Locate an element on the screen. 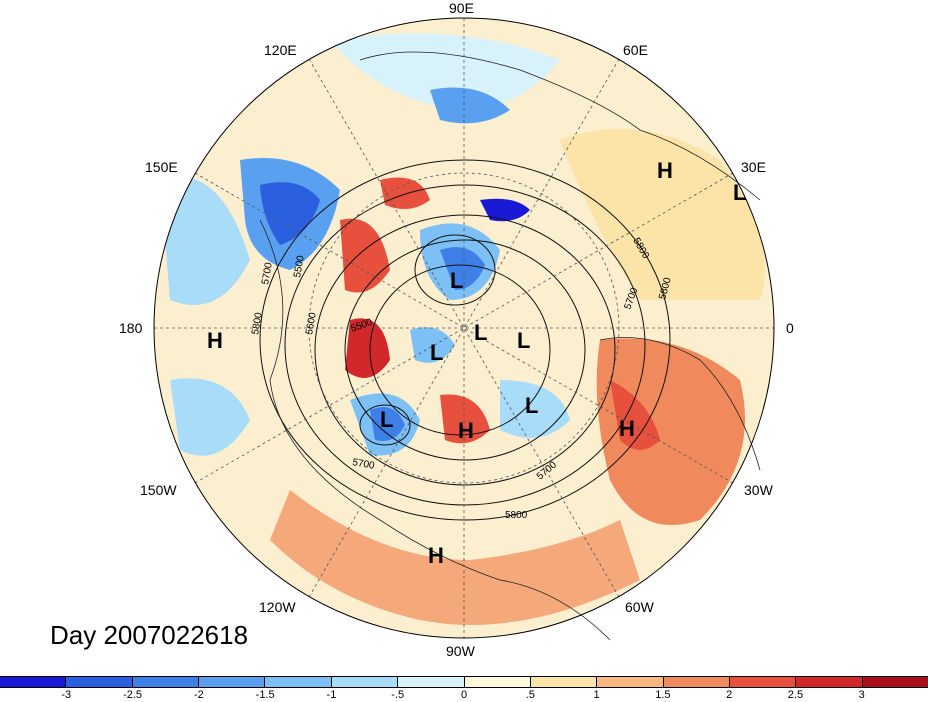 The height and width of the screenshot is (702, 928). colorbar-tick-label: 1 is located at coordinates (596, 695).